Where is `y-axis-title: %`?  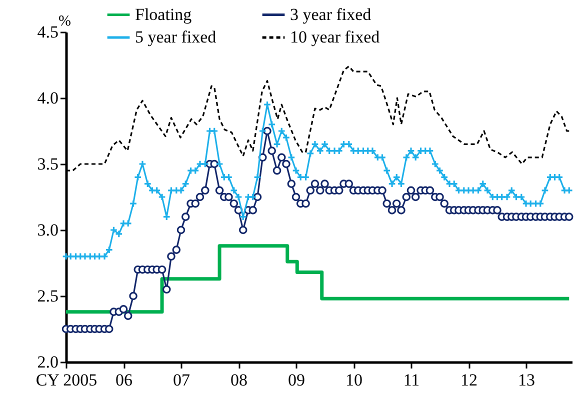
y-axis-title: % is located at coordinates (64, 22).